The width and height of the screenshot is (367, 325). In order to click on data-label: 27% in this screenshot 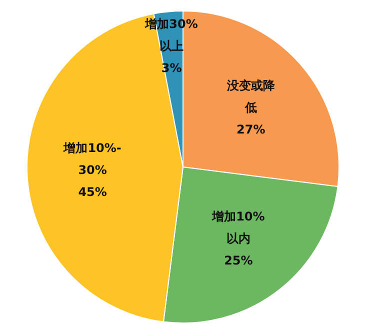, I will do `click(251, 129)`.